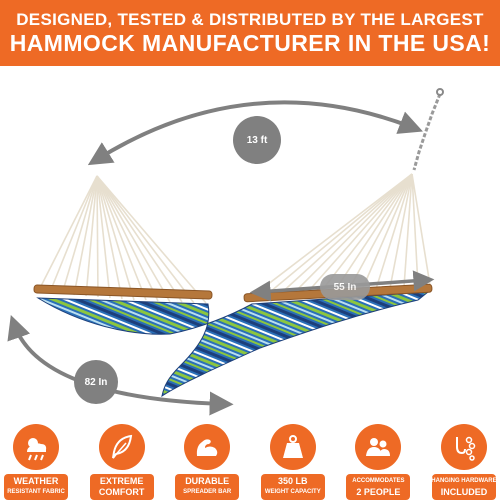 The width and height of the screenshot is (500, 500). I want to click on left-cords, so click(122, 239).